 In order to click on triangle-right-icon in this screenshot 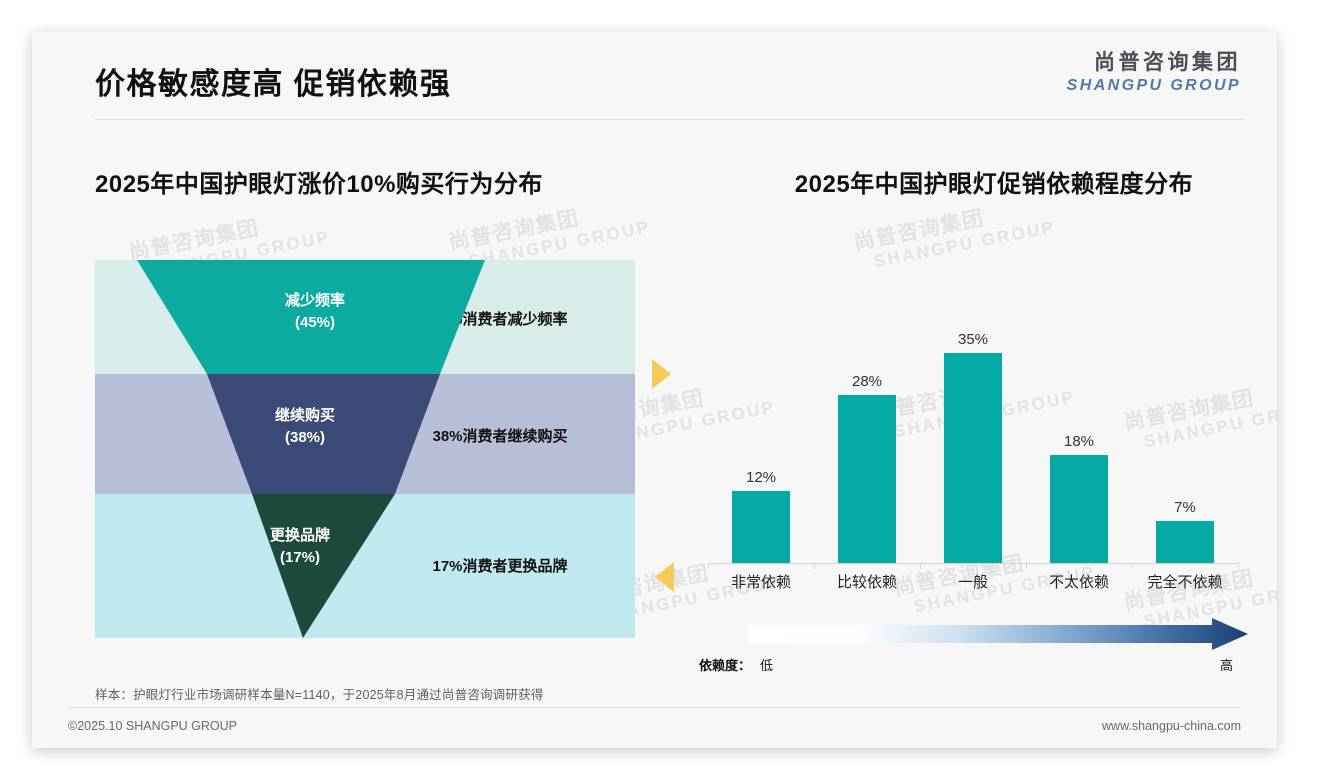, I will do `click(661, 374)`.